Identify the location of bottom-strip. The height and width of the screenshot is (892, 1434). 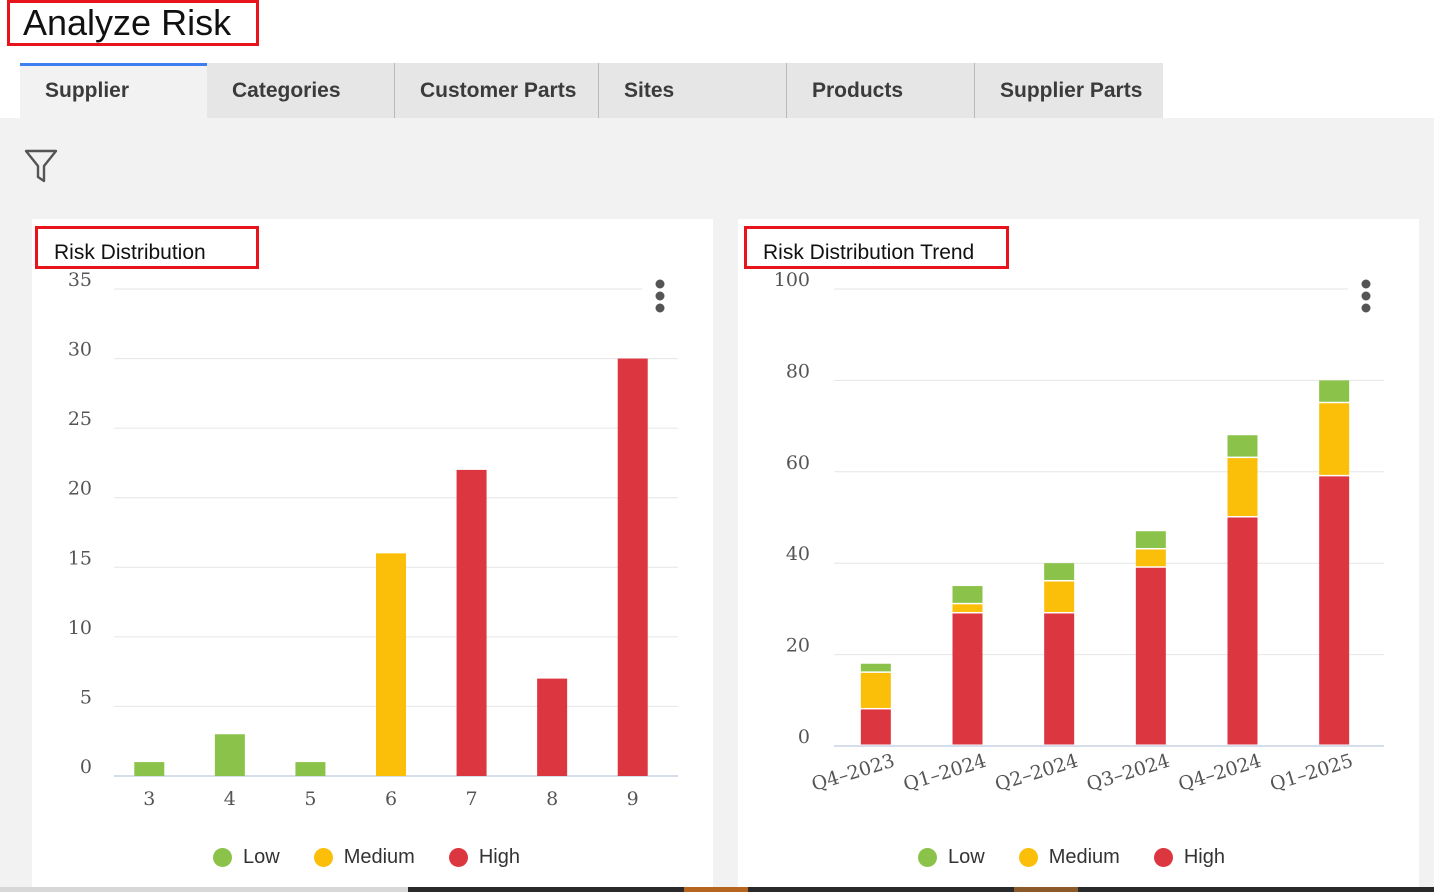
(717, 889).